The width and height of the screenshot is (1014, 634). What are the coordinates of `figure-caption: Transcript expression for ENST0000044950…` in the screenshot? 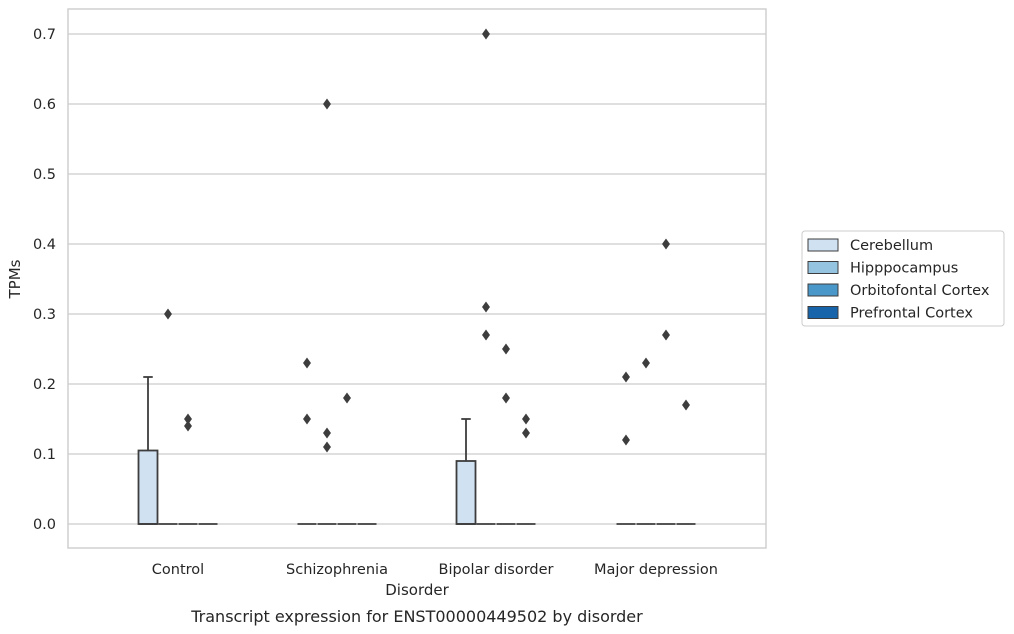 It's located at (416, 616).